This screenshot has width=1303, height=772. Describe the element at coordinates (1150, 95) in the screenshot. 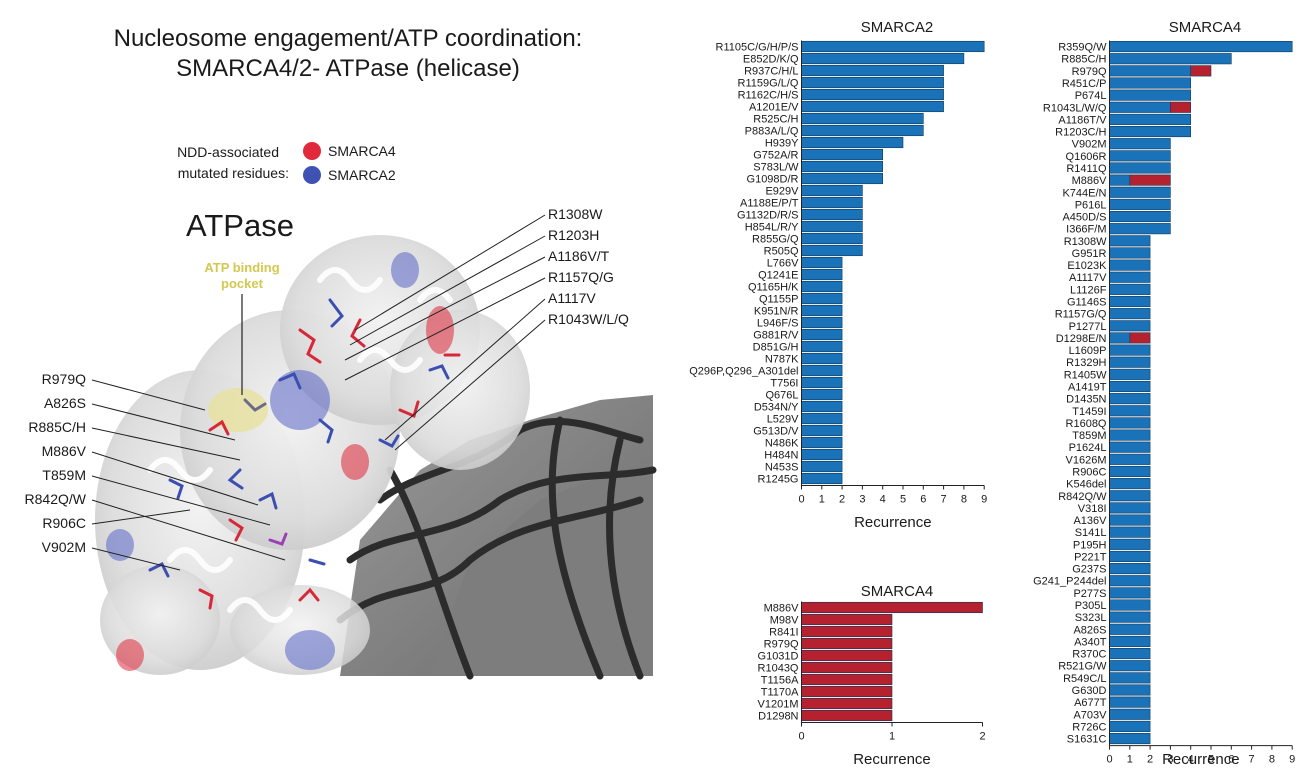

I see `bar-p674l` at that location.